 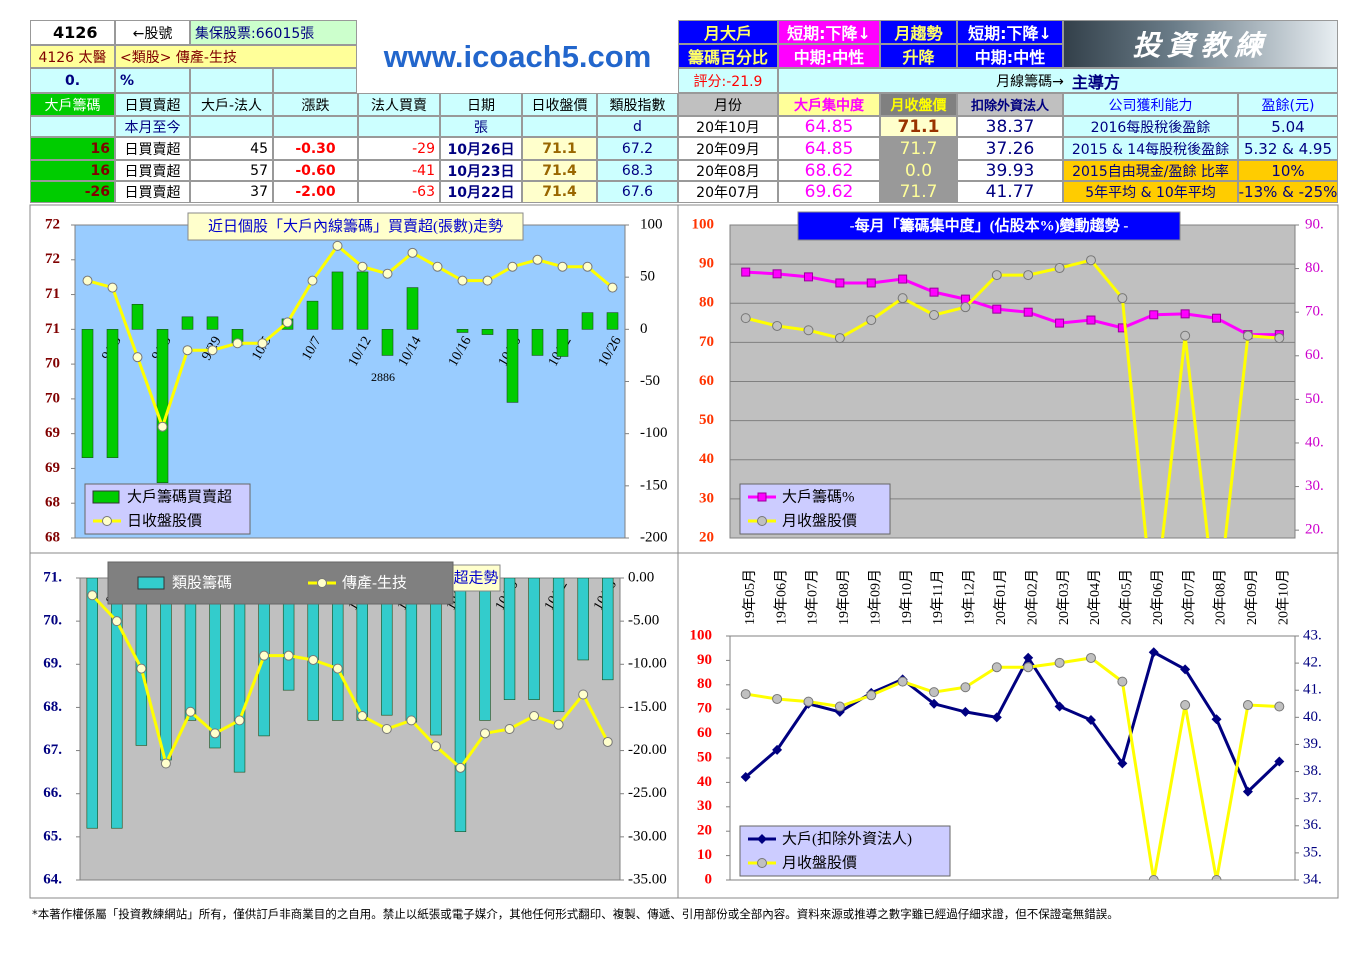 What do you see at coordinates (1030, 81) in the screenshot?
I see `monthly-chips: 月線籌碼→` at bounding box center [1030, 81].